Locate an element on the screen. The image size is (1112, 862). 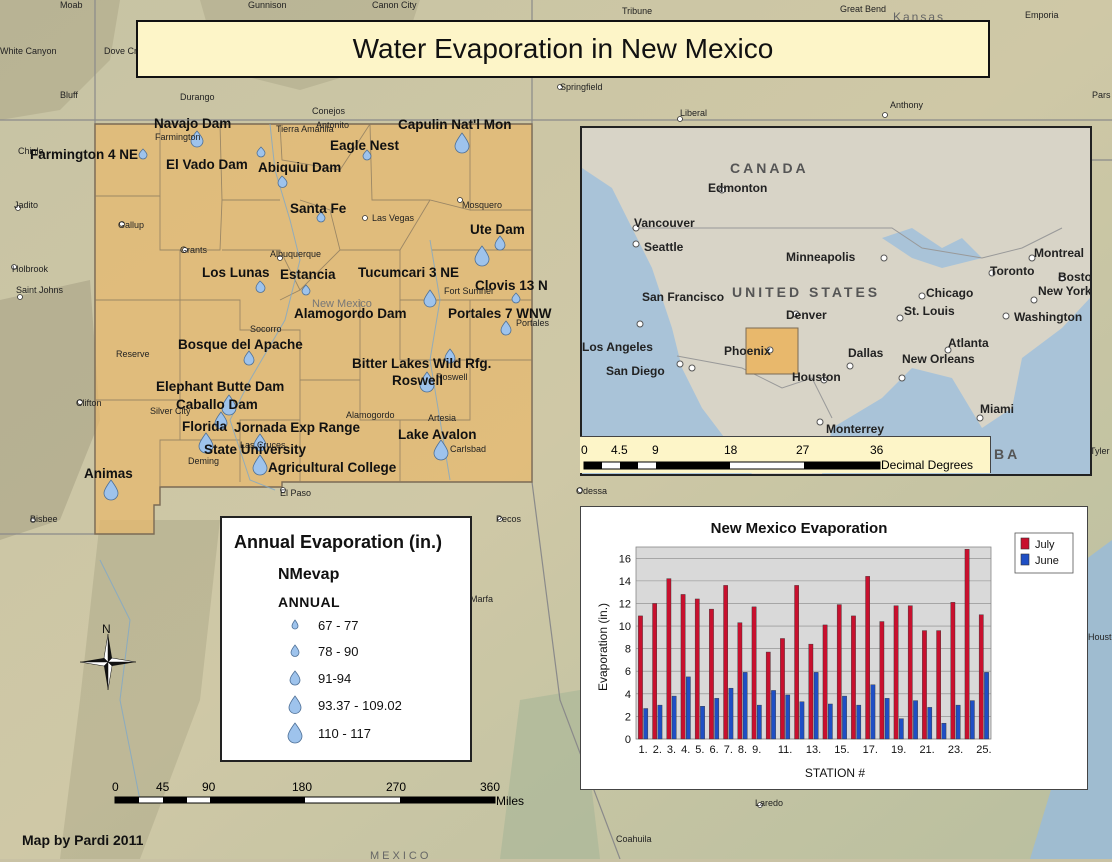
station-label: Lake Avalon is located at coordinates (437, 434).